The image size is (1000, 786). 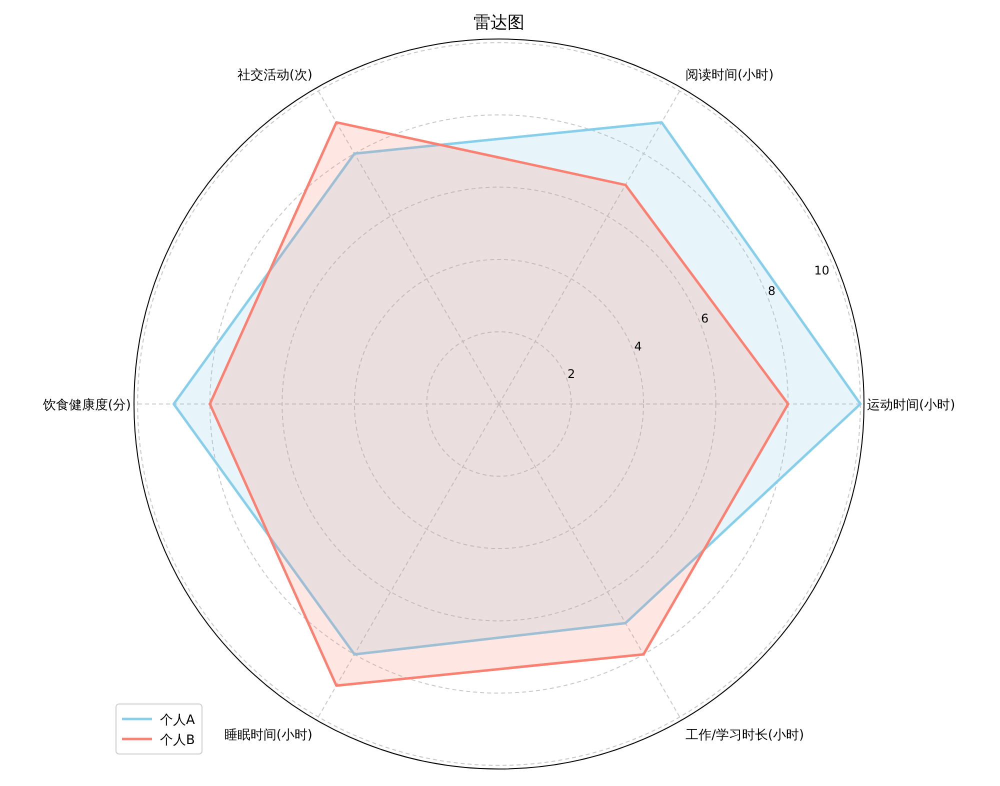 I want to click on spoke-label: 饮食健康度(分), so click(x=86, y=405).